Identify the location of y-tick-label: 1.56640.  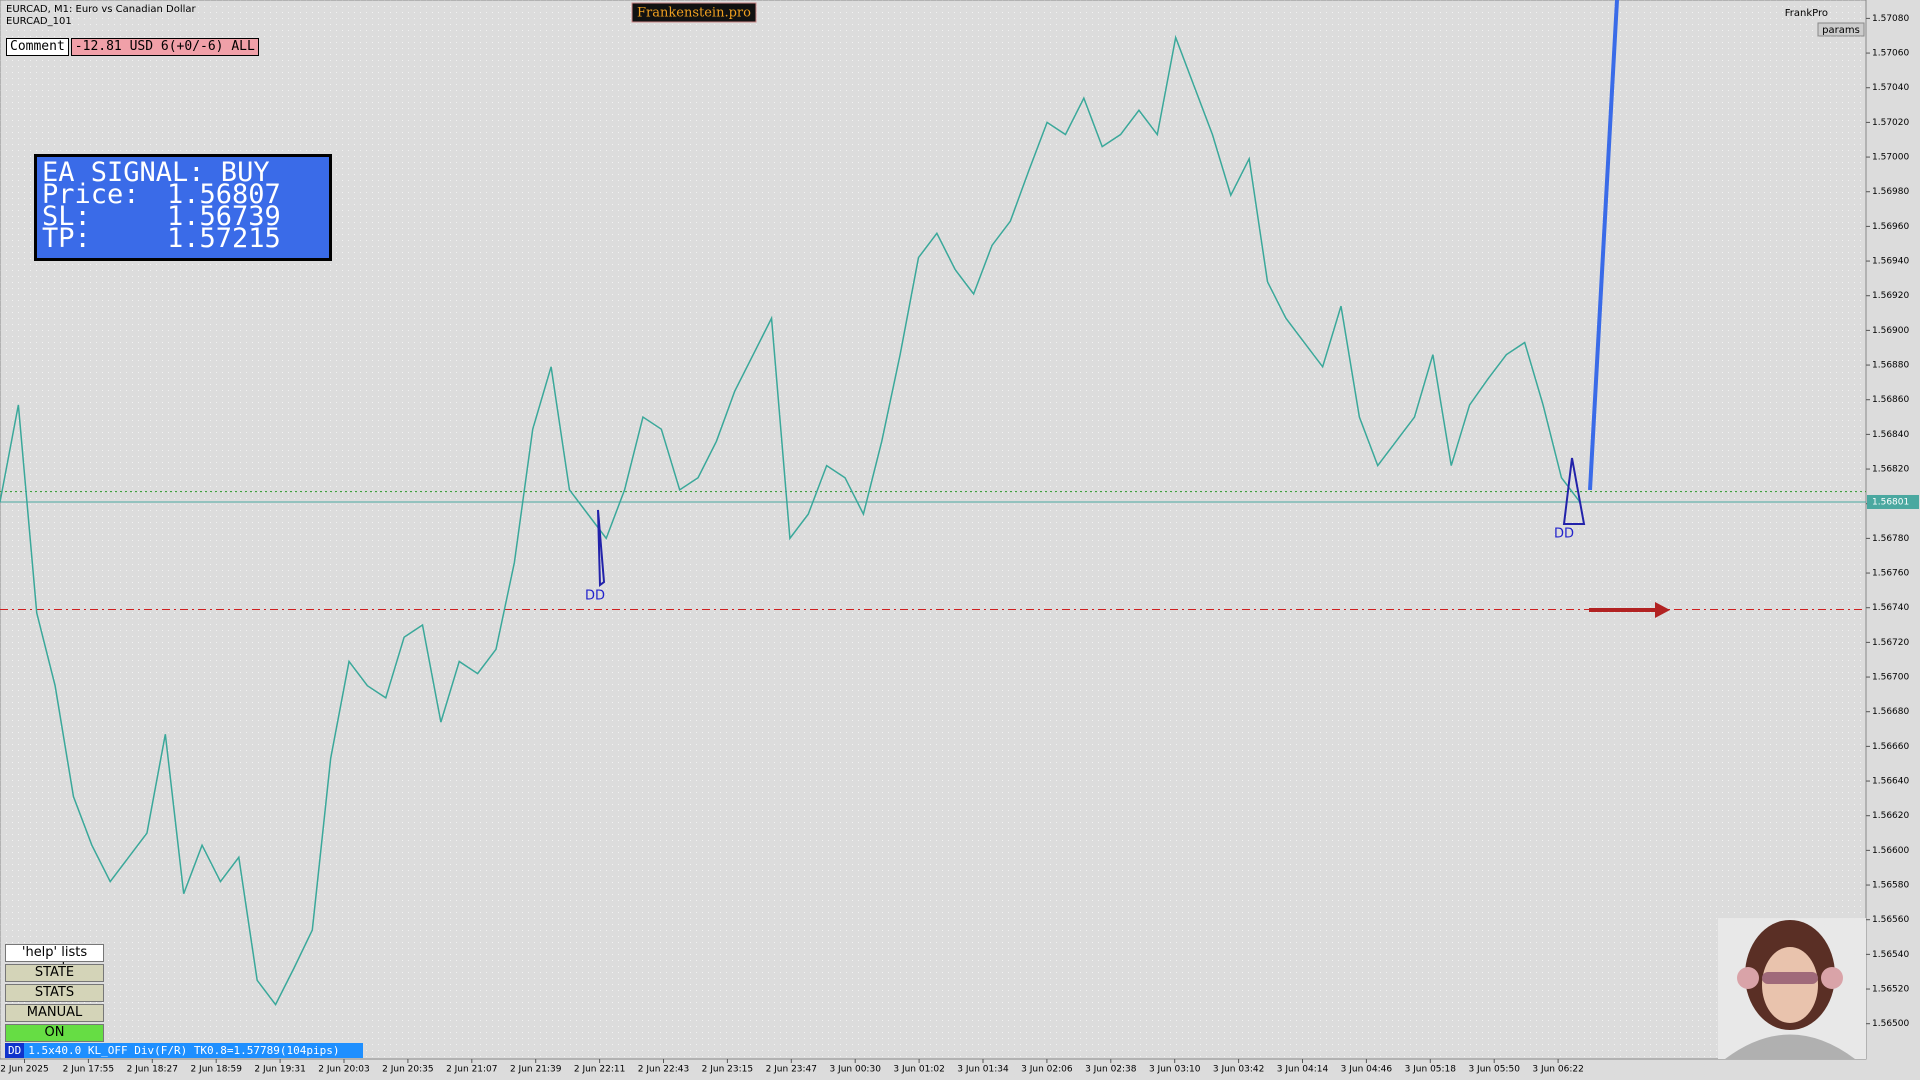
(1890, 782).